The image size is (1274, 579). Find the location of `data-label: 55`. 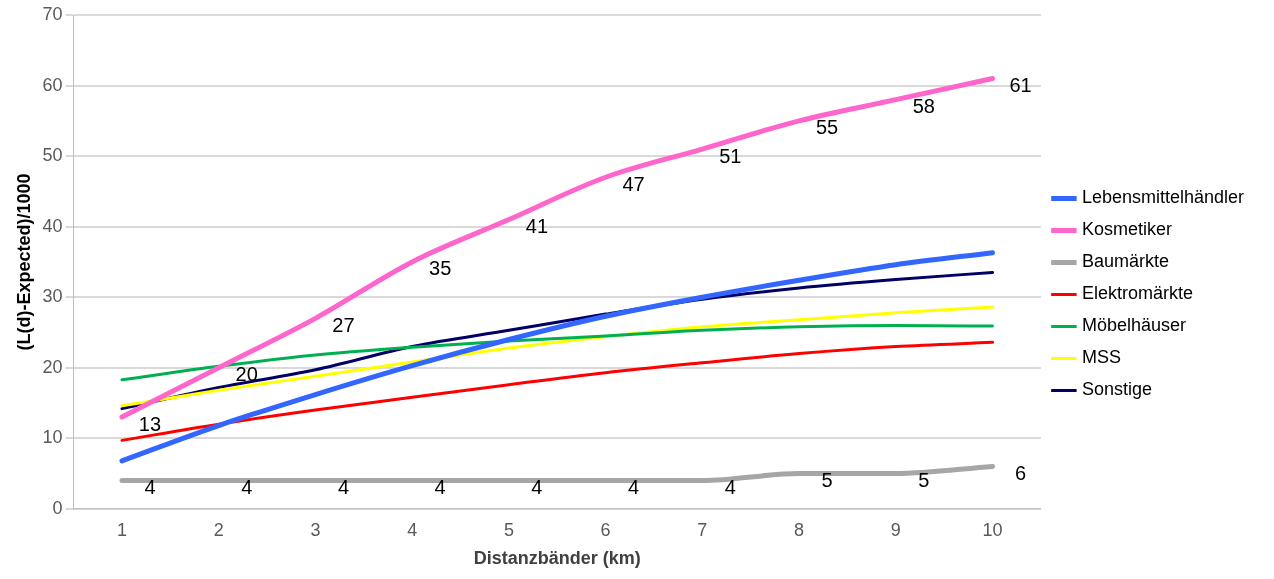

data-label: 55 is located at coordinates (827, 127).